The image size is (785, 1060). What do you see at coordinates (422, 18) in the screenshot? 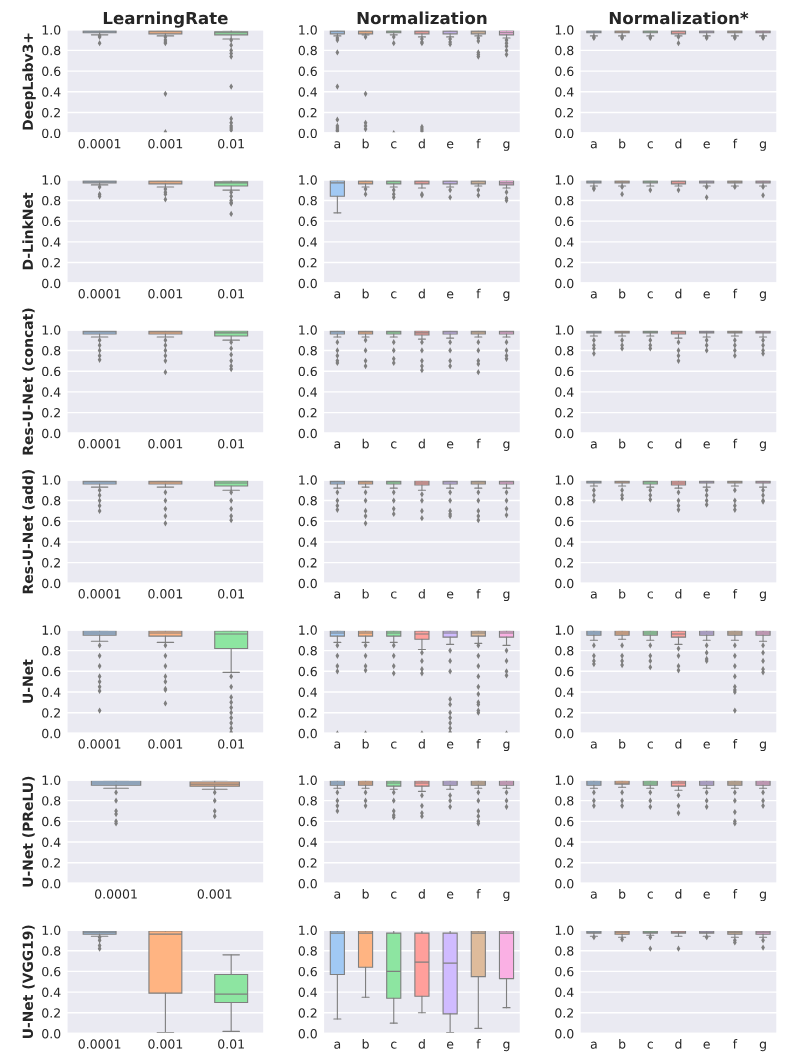
I see `chart-title: Normalization` at bounding box center [422, 18].